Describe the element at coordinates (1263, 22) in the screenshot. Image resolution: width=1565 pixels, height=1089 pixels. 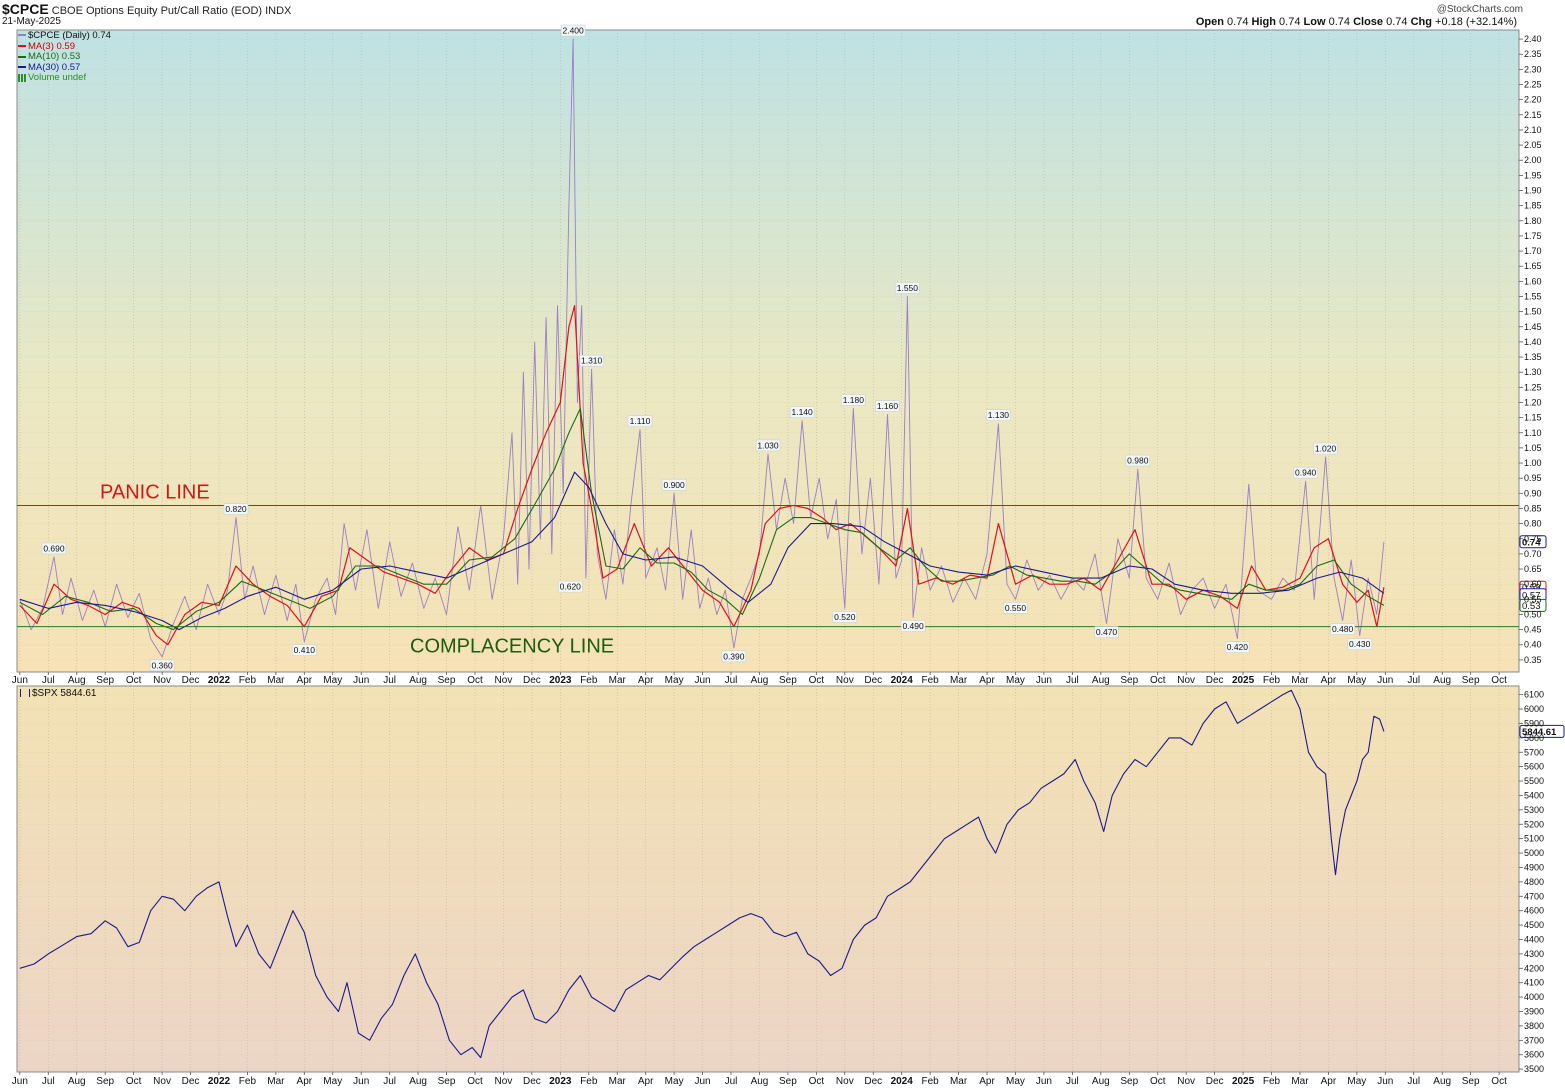
I see `ohlc-label: High` at that location.